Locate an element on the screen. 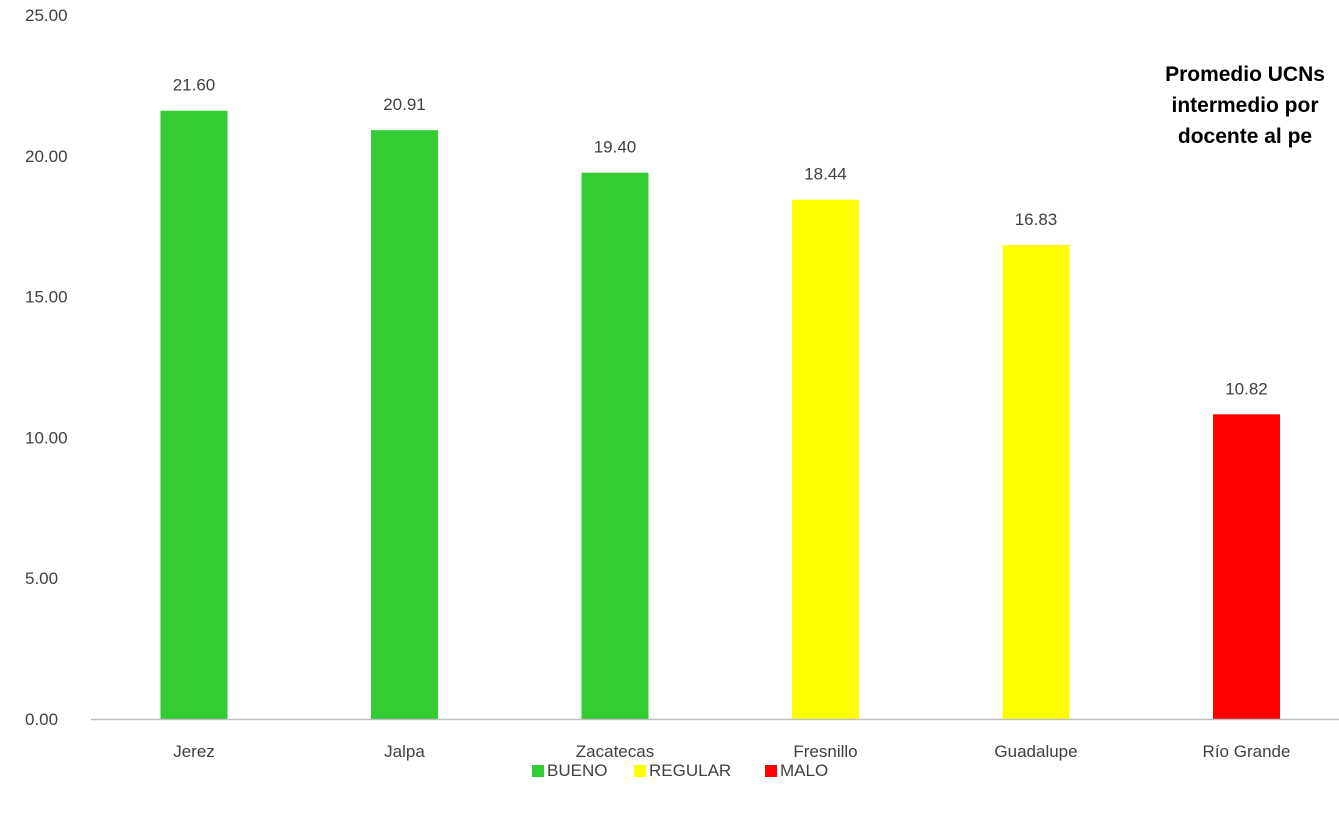 The width and height of the screenshot is (1339, 814). x-tick-label: Guadalupe is located at coordinates (1035, 751).